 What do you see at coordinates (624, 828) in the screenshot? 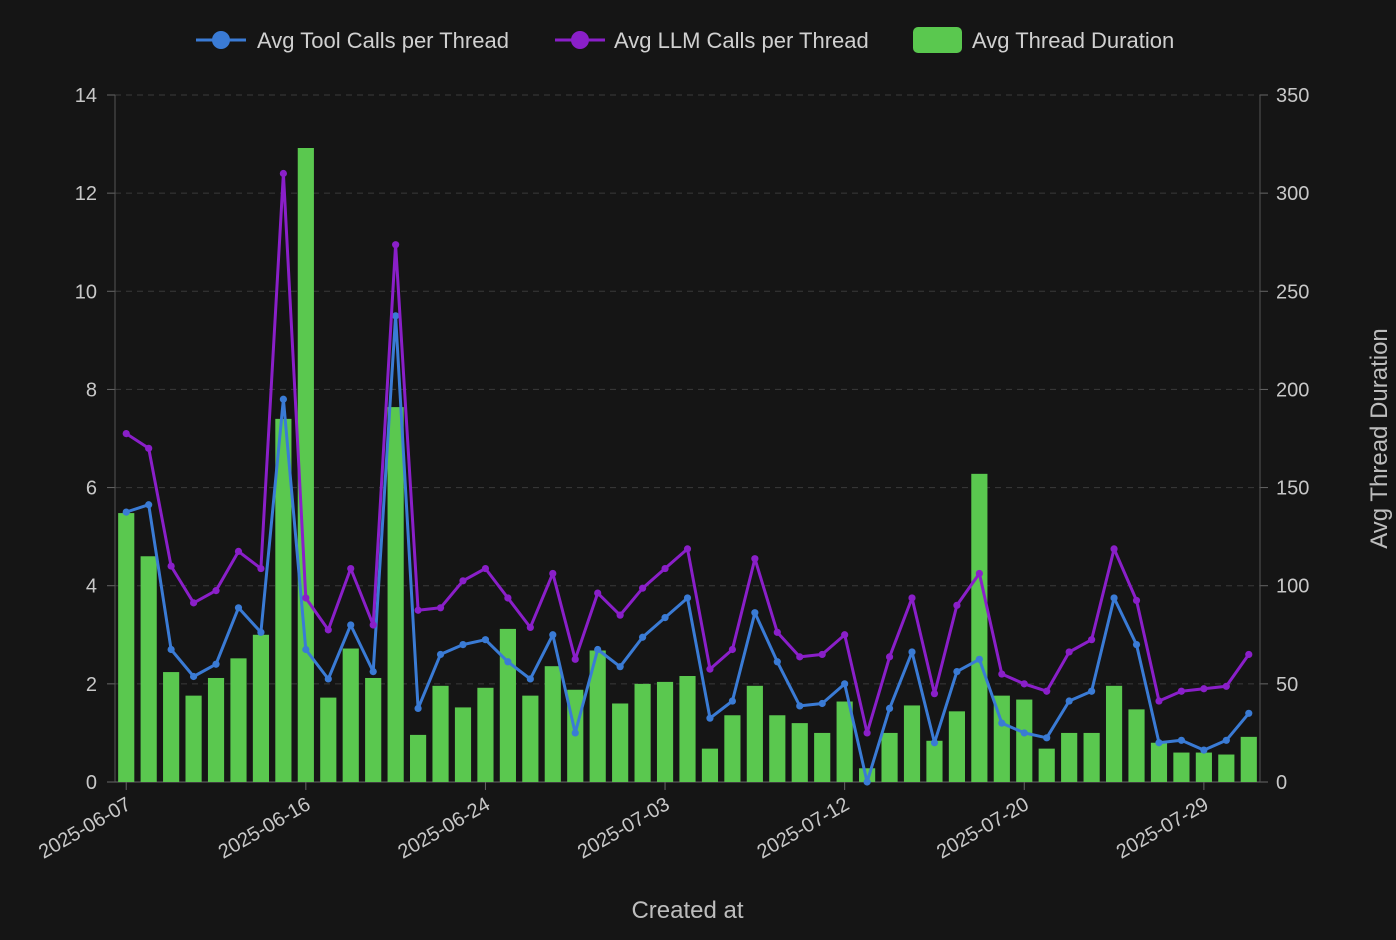
I see `x-tick-label: 2025-07-03` at bounding box center [624, 828].